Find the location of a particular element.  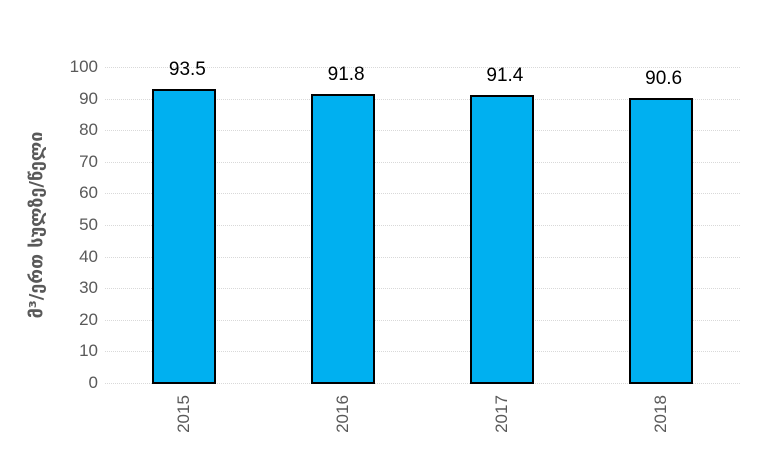

y-tick-label-80: 80 is located at coordinates (88, 130).